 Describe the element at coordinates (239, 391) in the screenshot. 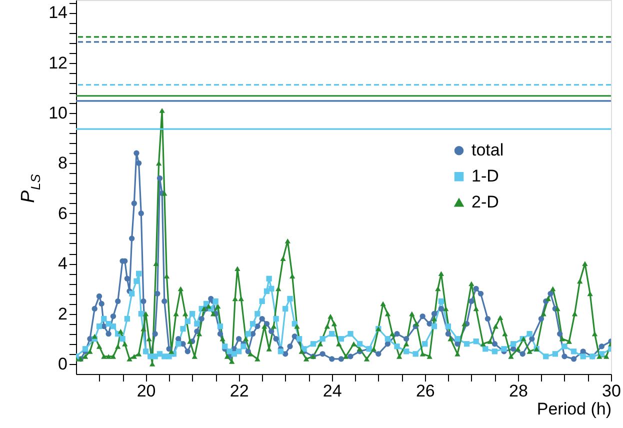

I see `x-tick-label: 22` at that location.